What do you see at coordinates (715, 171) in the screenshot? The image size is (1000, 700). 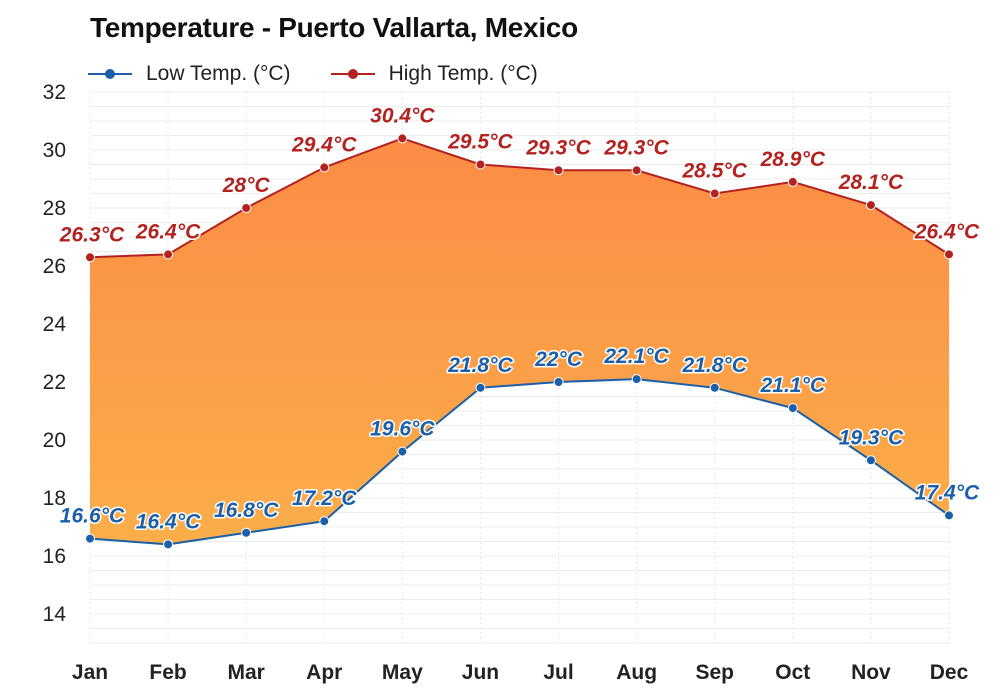 I see `high-temp-data-label: 28.5°C` at bounding box center [715, 171].